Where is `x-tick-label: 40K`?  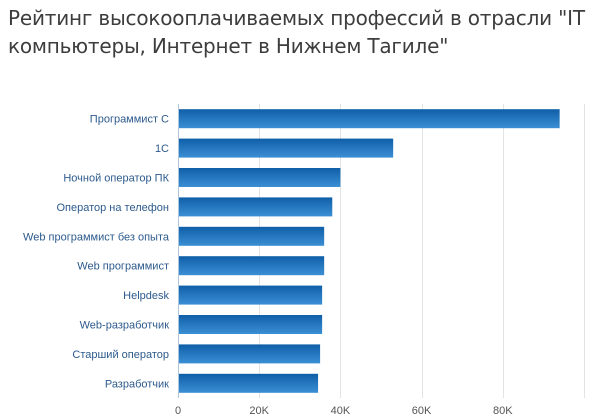 x-tick-label: 40K is located at coordinates (341, 411).